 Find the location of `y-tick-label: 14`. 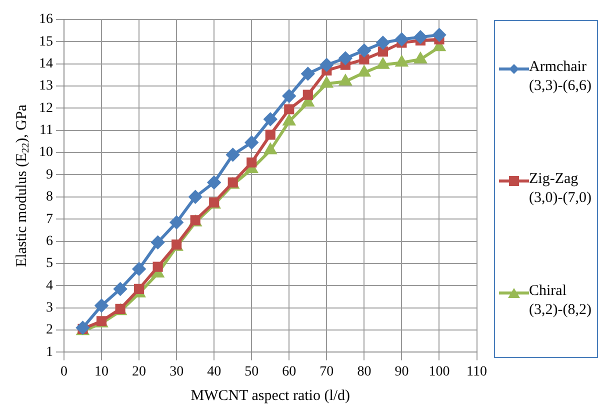

y-tick-label: 14 is located at coordinates (46, 64).